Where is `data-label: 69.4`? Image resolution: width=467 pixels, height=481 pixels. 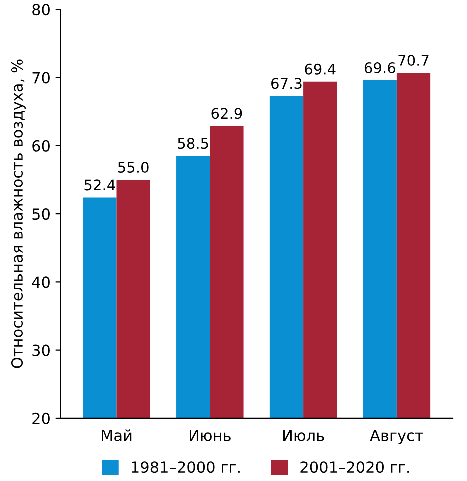
data-label: 69.4 is located at coordinates (320, 69).